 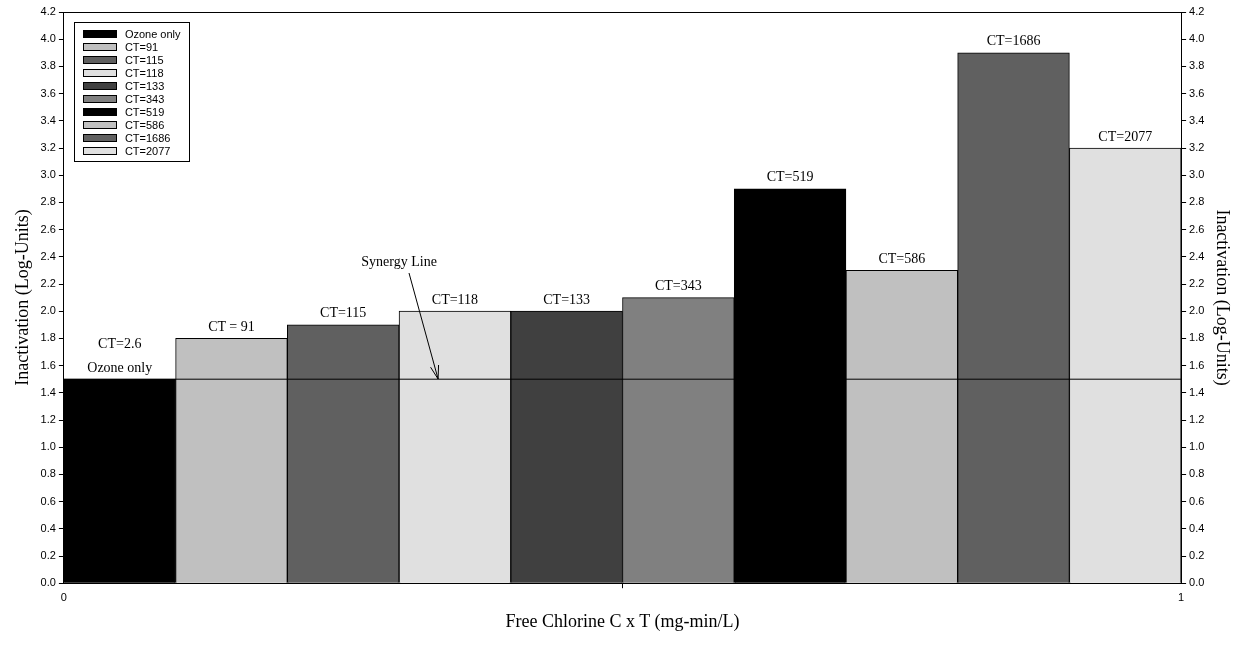 What do you see at coordinates (567, 299) in the screenshot?
I see `annotation: CT=133` at bounding box center [567, 299].